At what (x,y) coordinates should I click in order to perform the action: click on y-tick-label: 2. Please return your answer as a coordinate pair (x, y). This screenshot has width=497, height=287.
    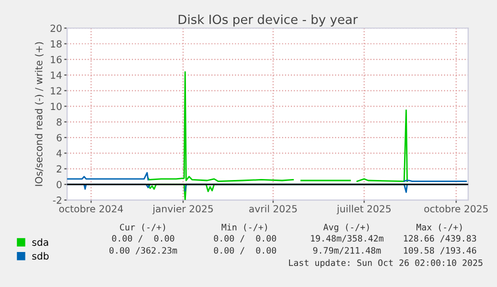
    Looking at the image, I should click on (59, 168).